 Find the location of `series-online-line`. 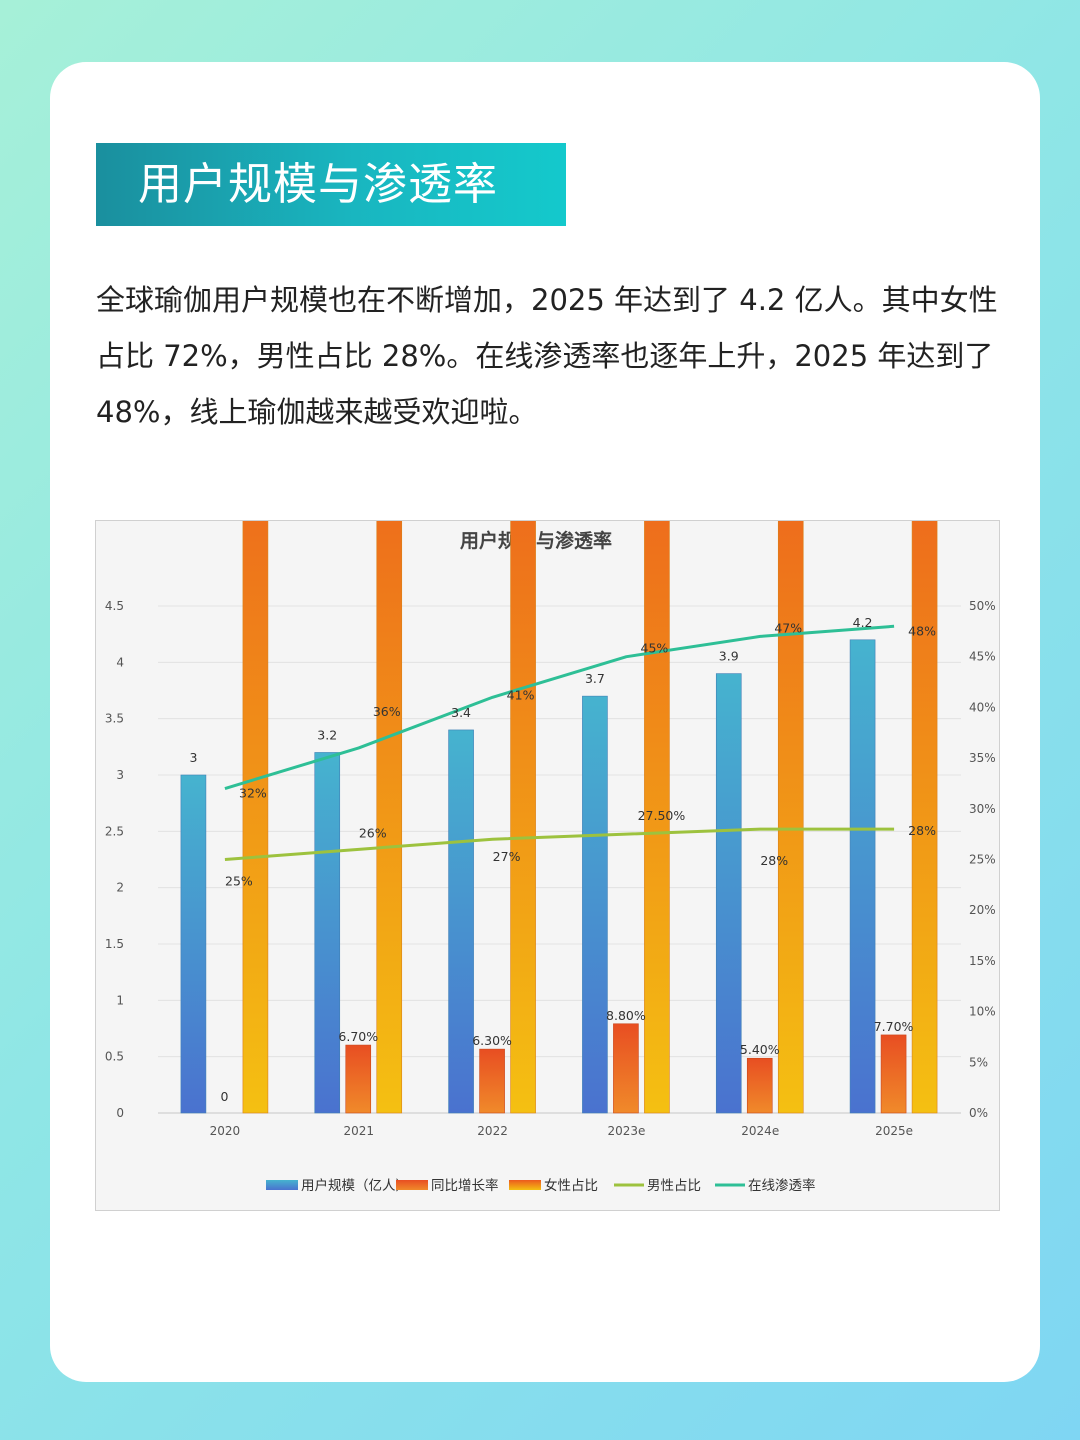

series-online-line is located at coordinates (559, 707).